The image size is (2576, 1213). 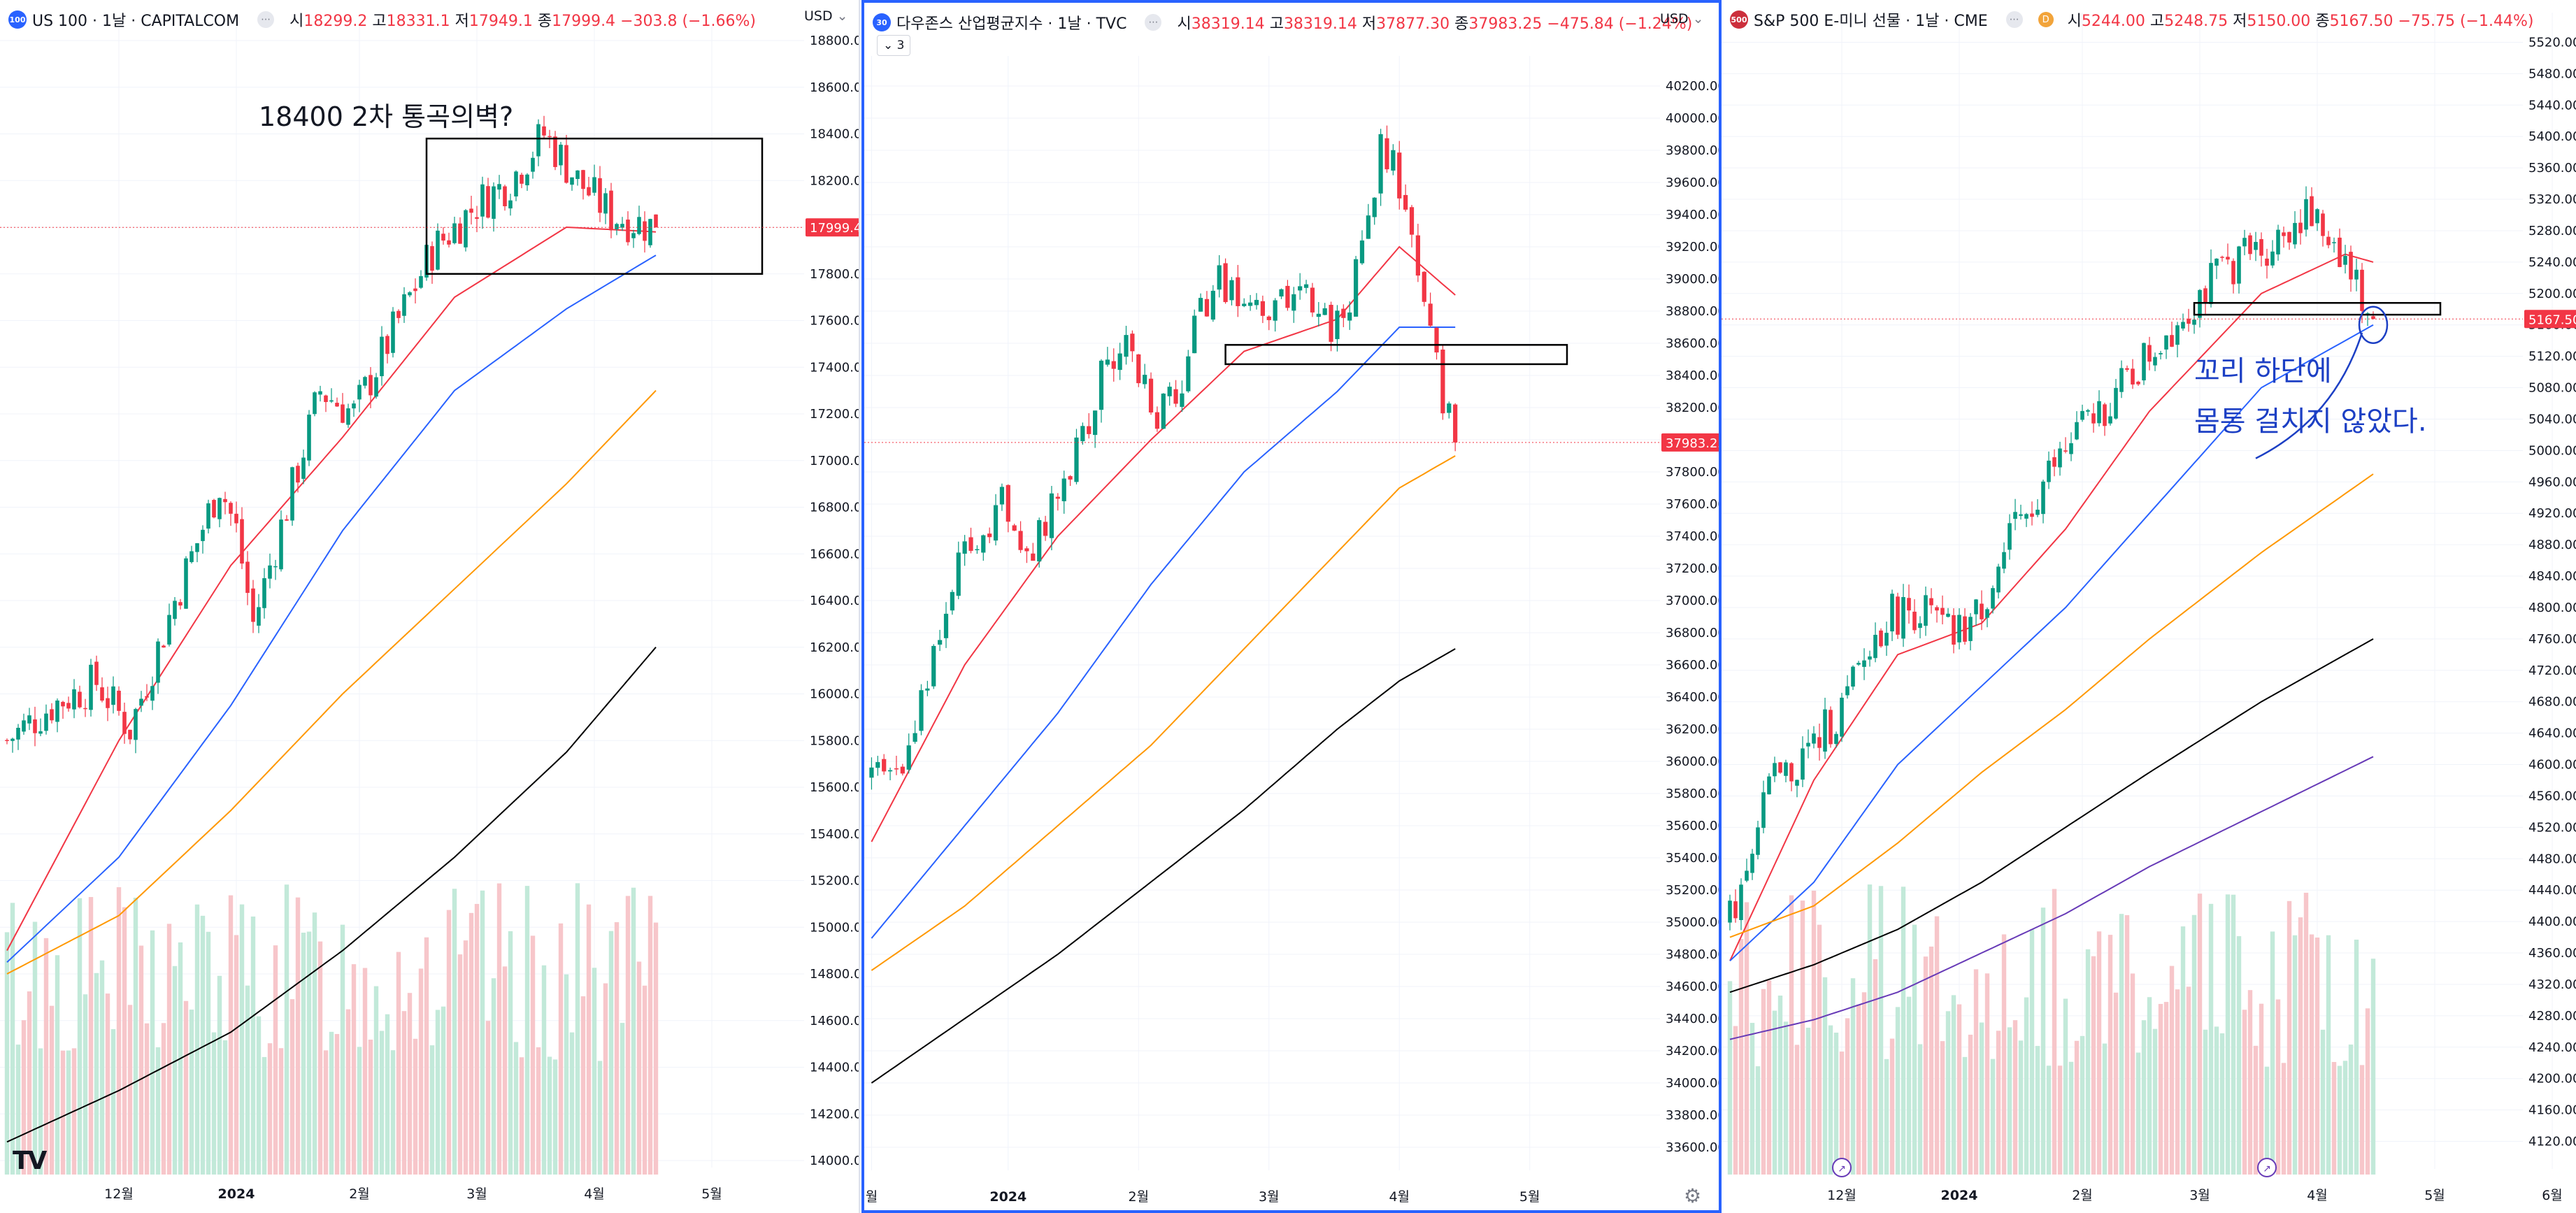 I want to click on y-tick-label: 4320.00, so click(x=2552, y=985).